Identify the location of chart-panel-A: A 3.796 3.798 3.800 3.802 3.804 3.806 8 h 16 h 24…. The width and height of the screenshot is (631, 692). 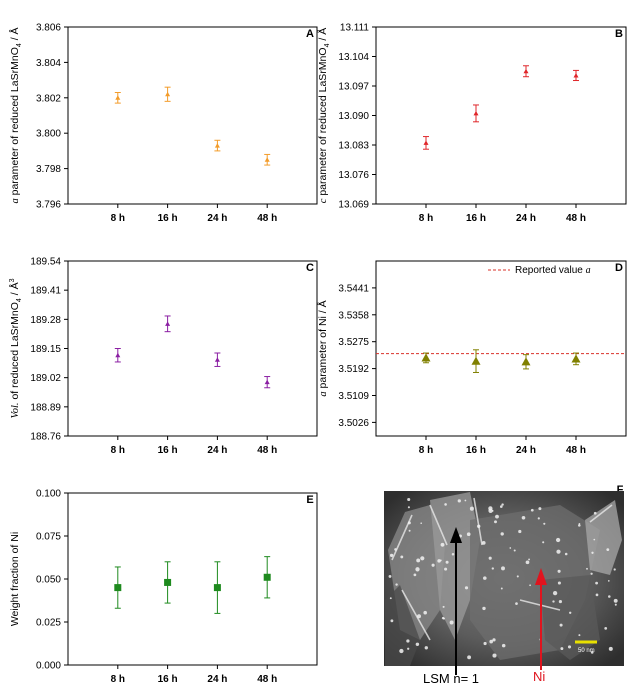
(163, 123).